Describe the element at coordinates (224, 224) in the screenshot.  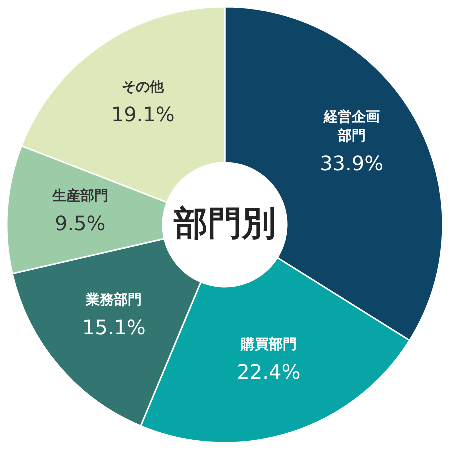
I see `text: 部門別` at that location.